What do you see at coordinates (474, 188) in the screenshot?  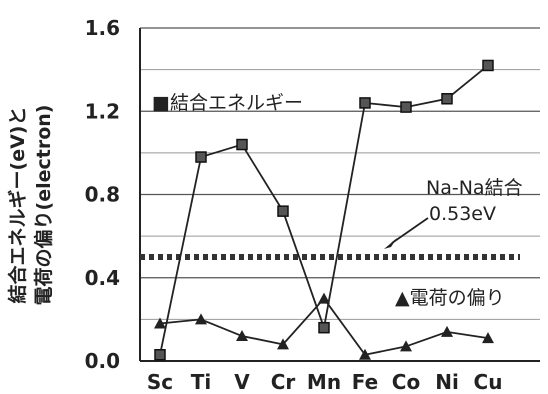 I see `reference-label: Na-Na結合` at bounding box center [474, 188].